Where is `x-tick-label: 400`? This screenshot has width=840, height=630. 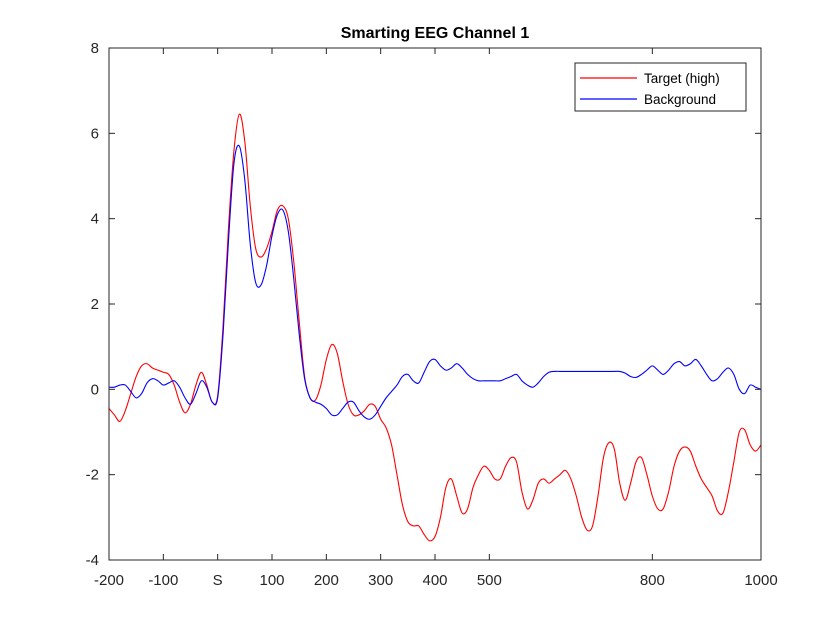 x-tick-label: 400 is located at coordinates (434, 580).